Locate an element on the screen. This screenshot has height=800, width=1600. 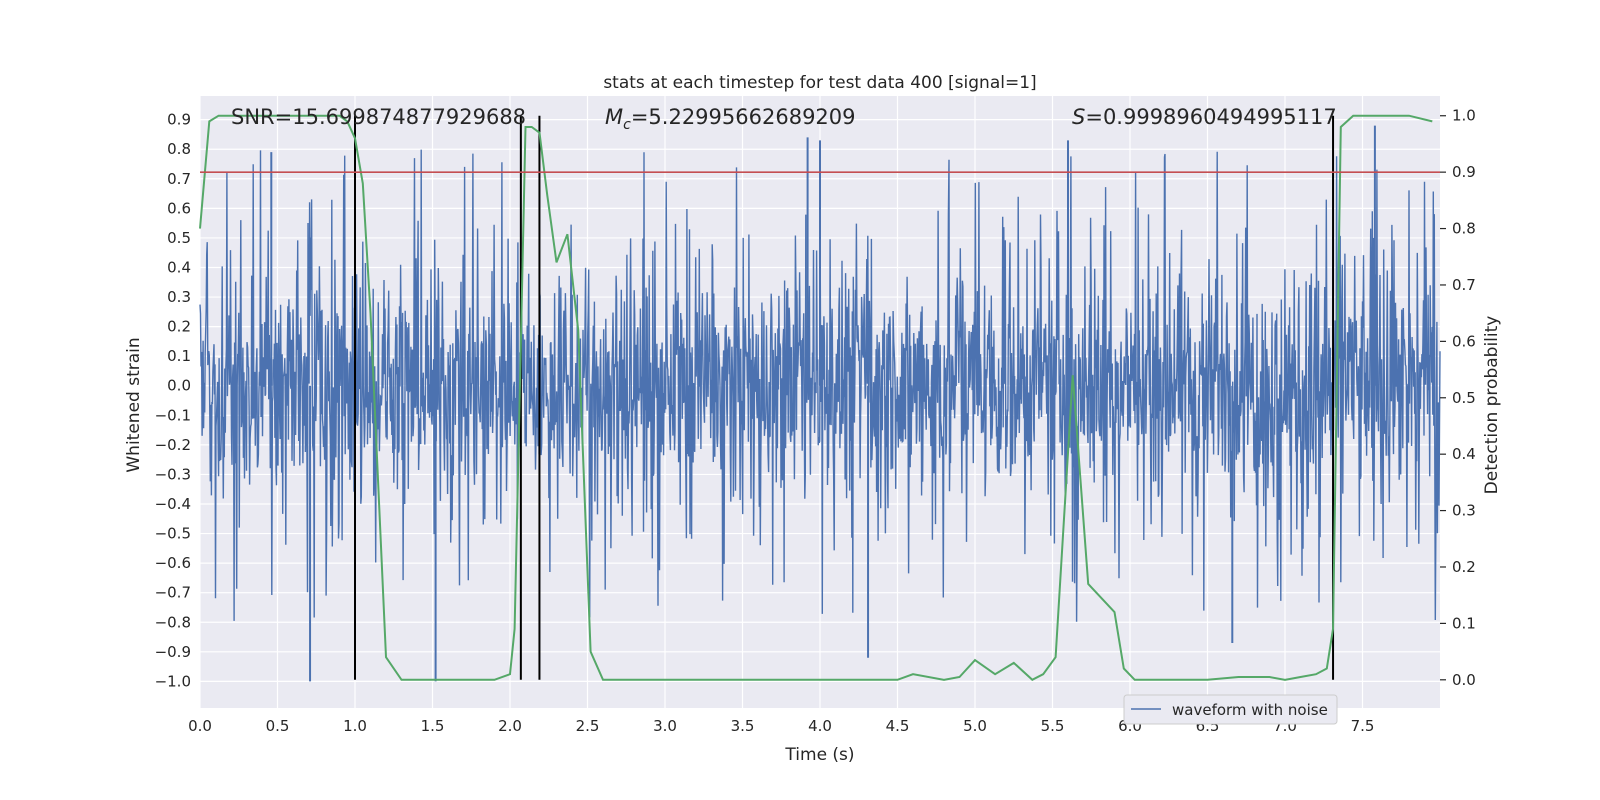
left-tick-label: −0.1 is located at coordinates (173, 415).